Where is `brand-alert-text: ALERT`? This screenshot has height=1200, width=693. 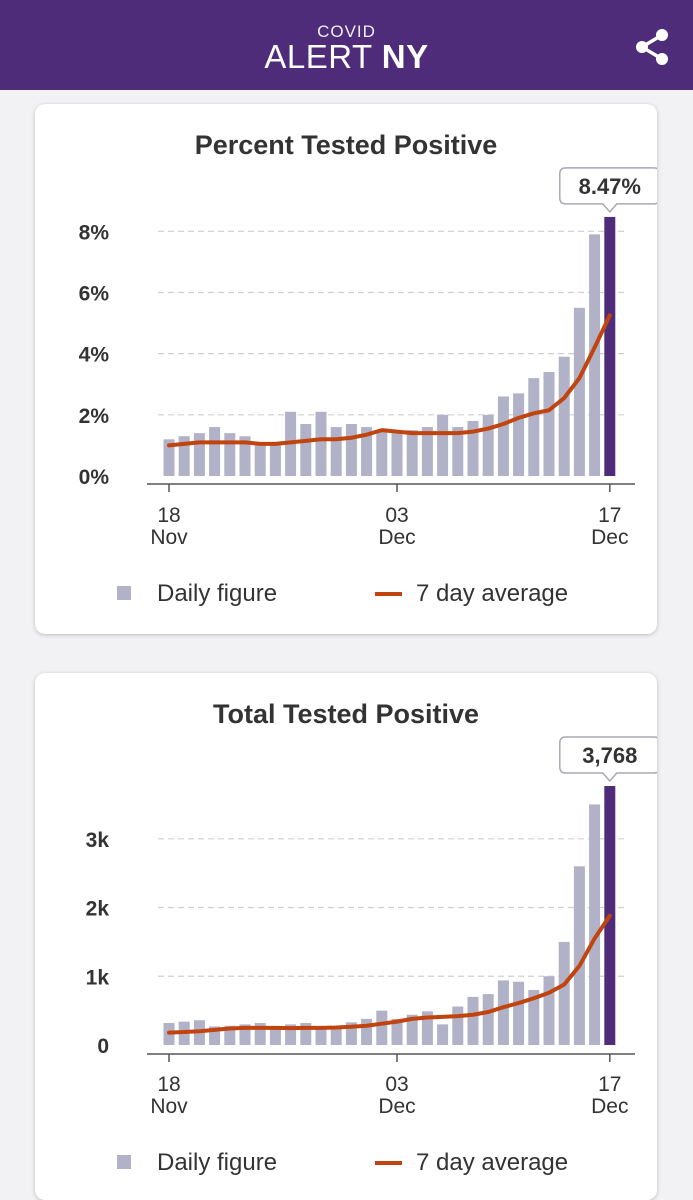 brand-alert-text: ALERT is located at coordinates (318, 56).